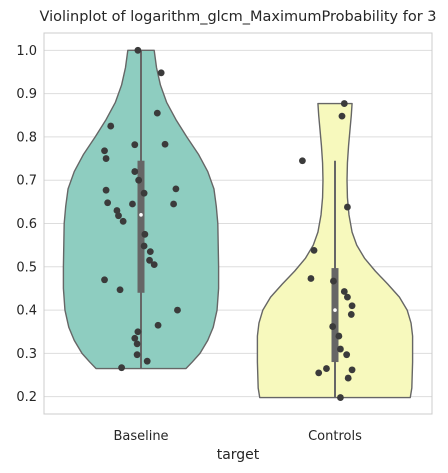  Describe the element at coordinates (26, 267) in the screenshot. I see `y-tick-label: 0.5` at that location.